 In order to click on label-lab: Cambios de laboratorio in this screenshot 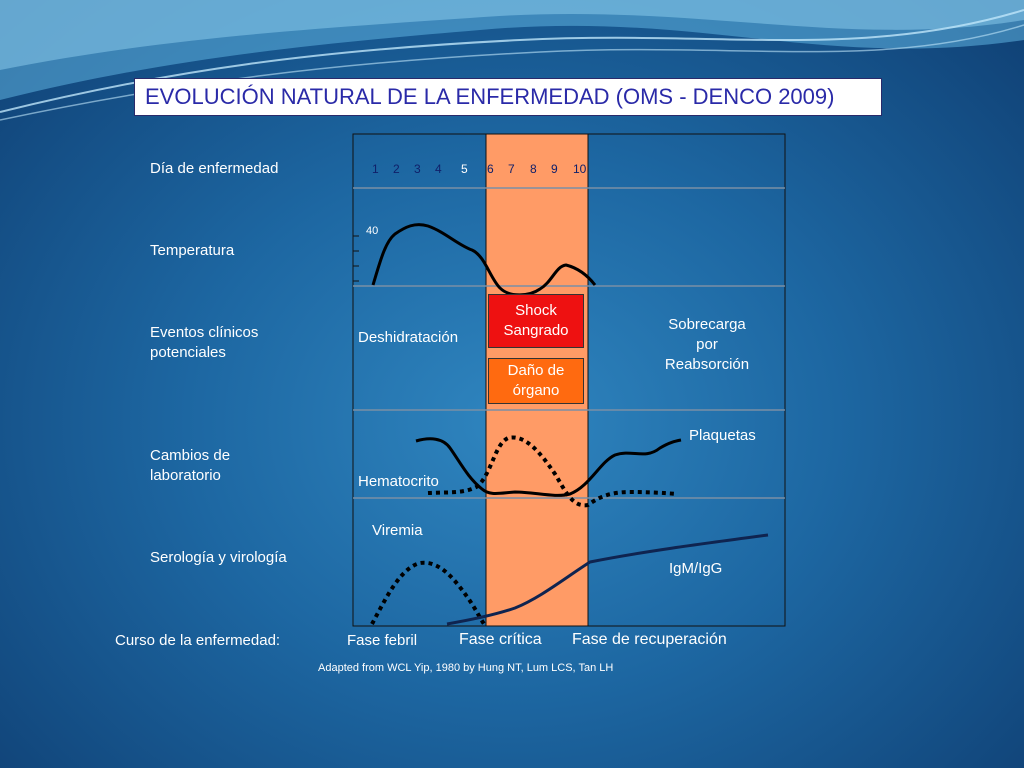, I will do `click(190, 466)`.